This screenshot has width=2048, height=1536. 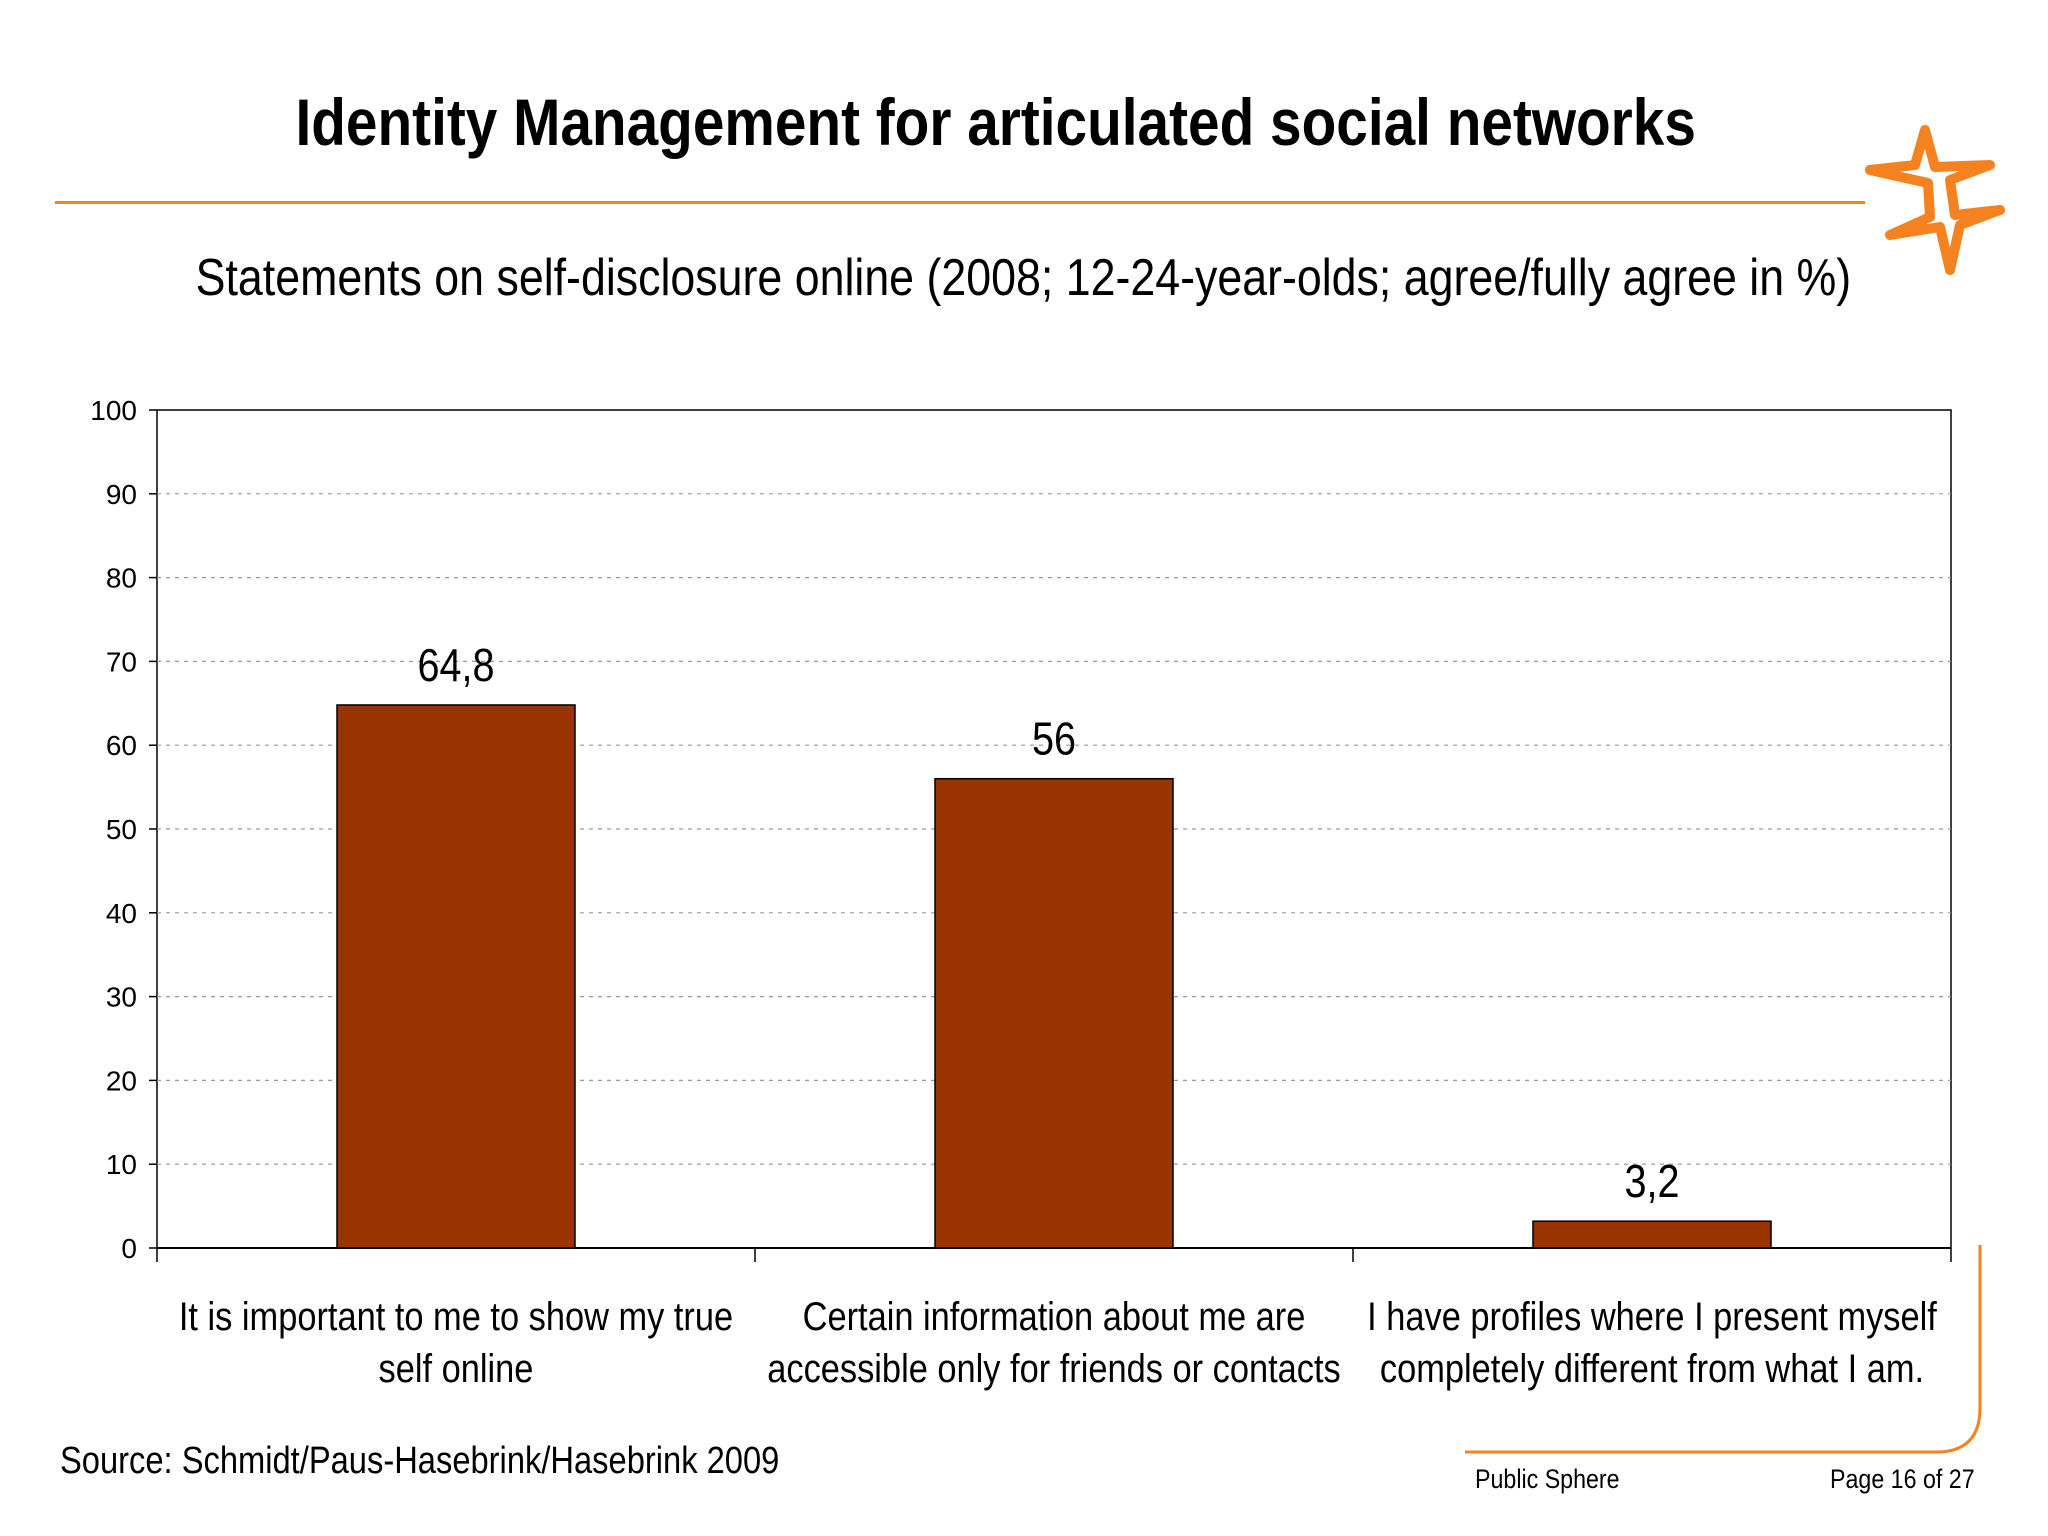 What do you see at coordinates (121, 997) in the screenshot?
I see `y-tick-label: 30` at bounding box center [121, 997].